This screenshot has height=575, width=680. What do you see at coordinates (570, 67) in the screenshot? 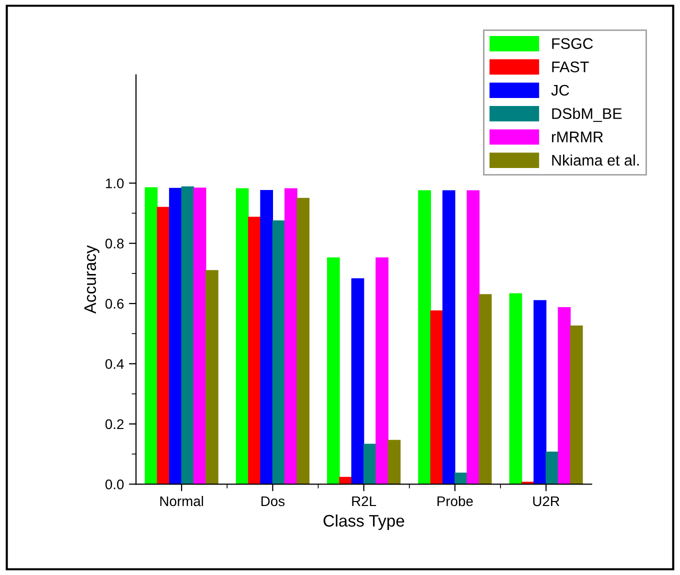
I see `legend-label: FAST` at bounding box center [570, 67].